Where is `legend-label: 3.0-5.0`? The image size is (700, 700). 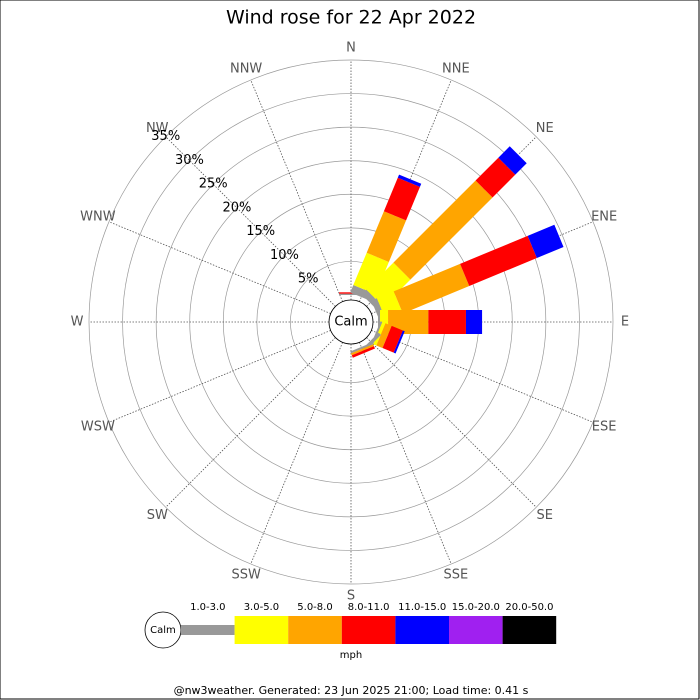
legend-label: 3.0-5.0 is located at coordinates (261, 607).